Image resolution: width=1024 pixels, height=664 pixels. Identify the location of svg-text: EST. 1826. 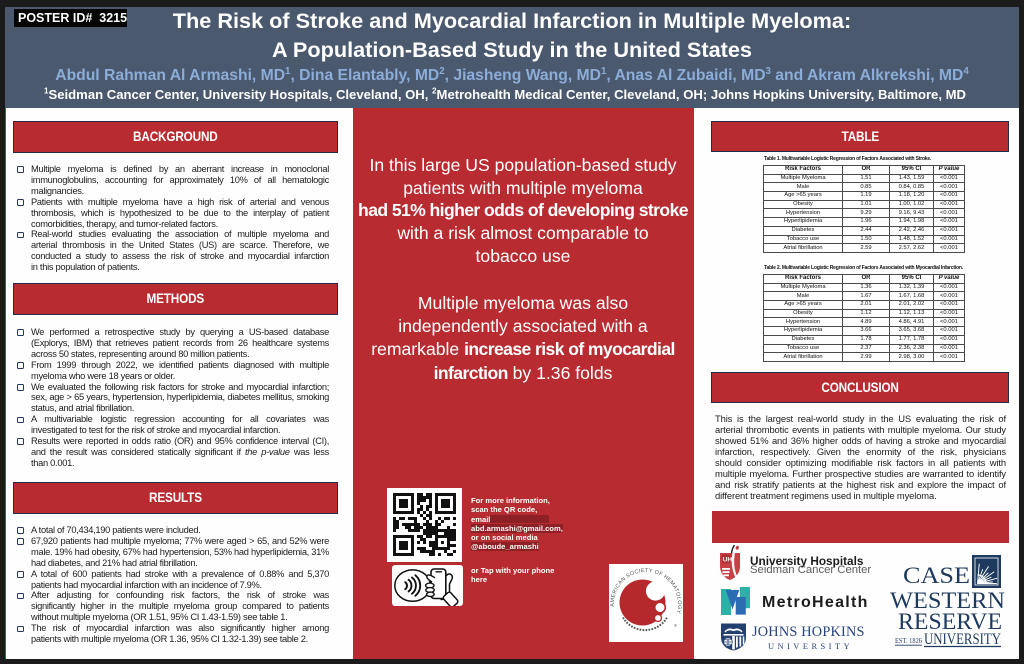
(908, 640).